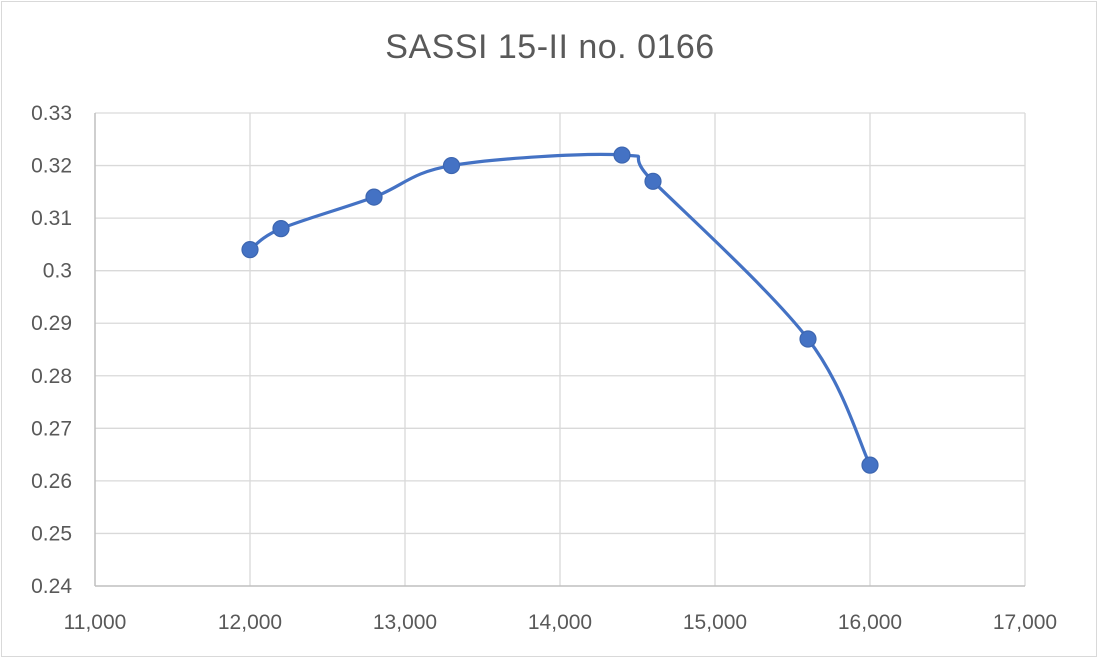 The width and height of the screenshot is (1100, 660). What do you see at coordinates (51, 481) in the screenshot?
I see `y-tick-label: 0.26` at bounding box center [51, 481].